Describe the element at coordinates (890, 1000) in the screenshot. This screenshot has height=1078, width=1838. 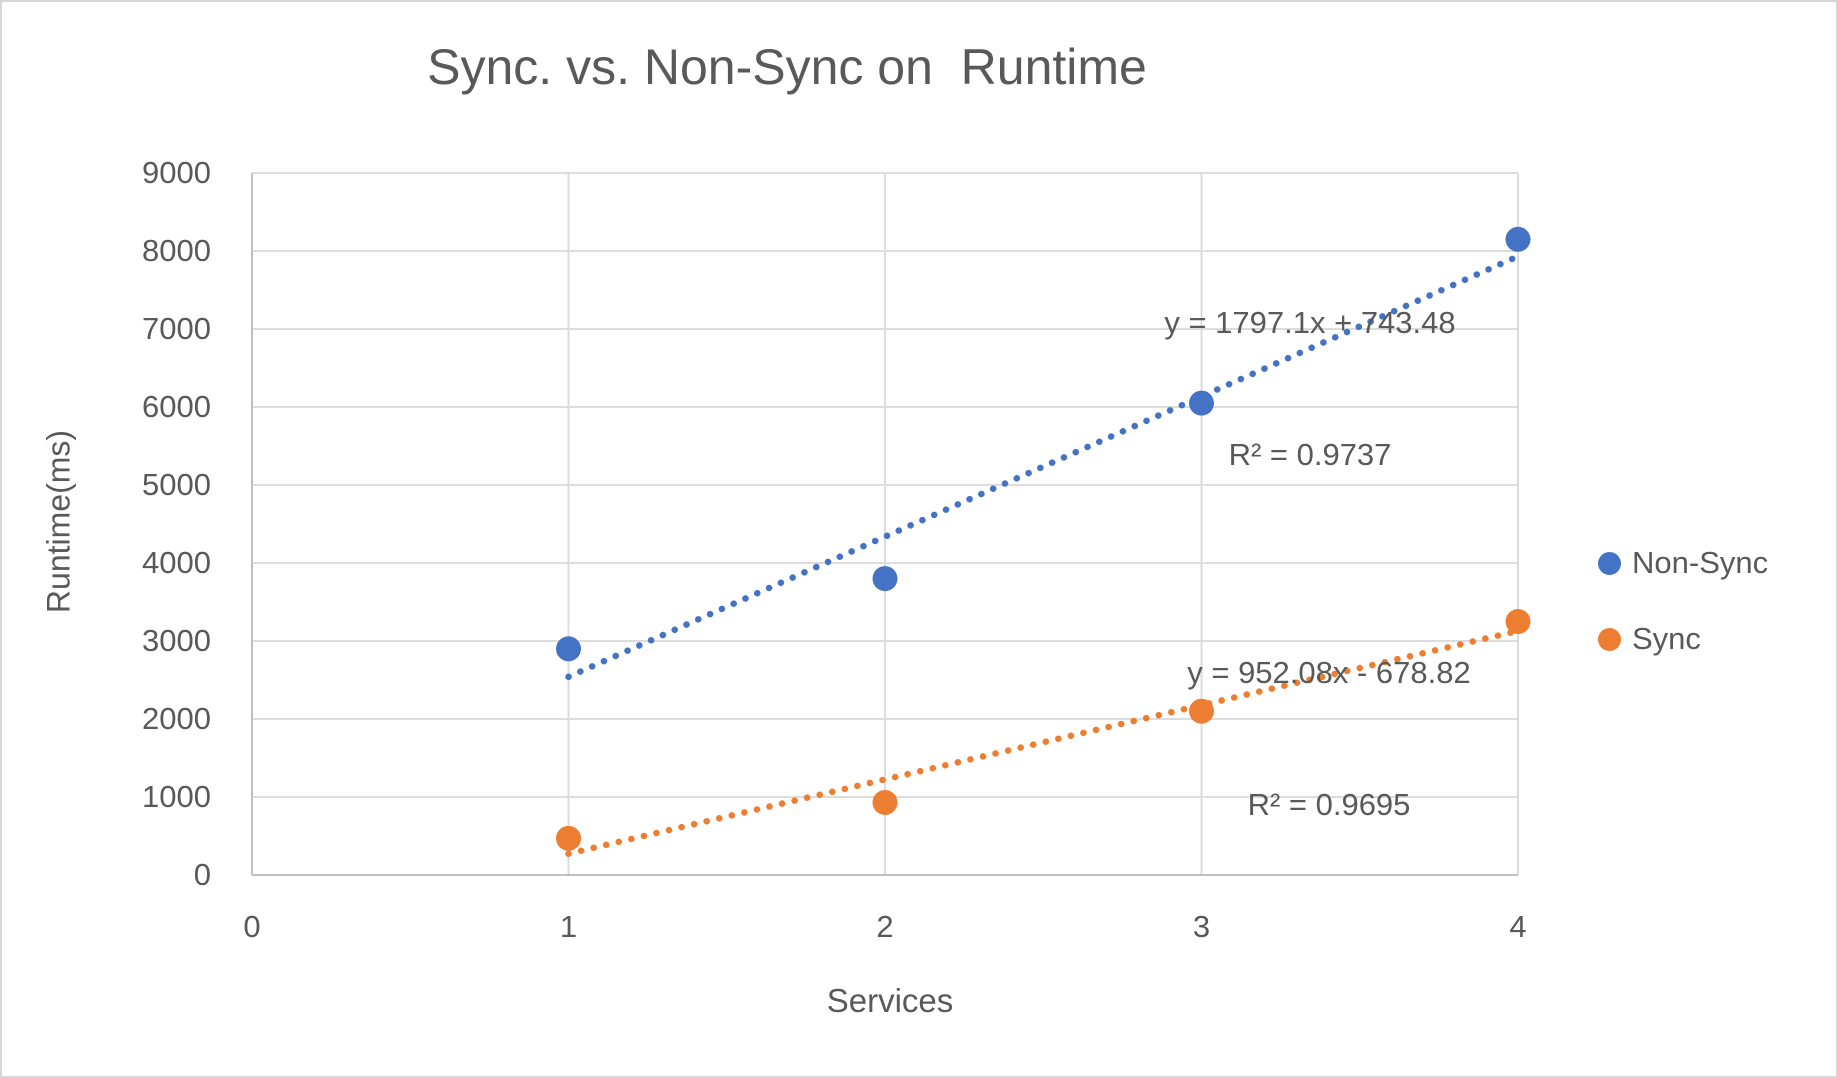
I see `x-axis-title: Services` at that location.